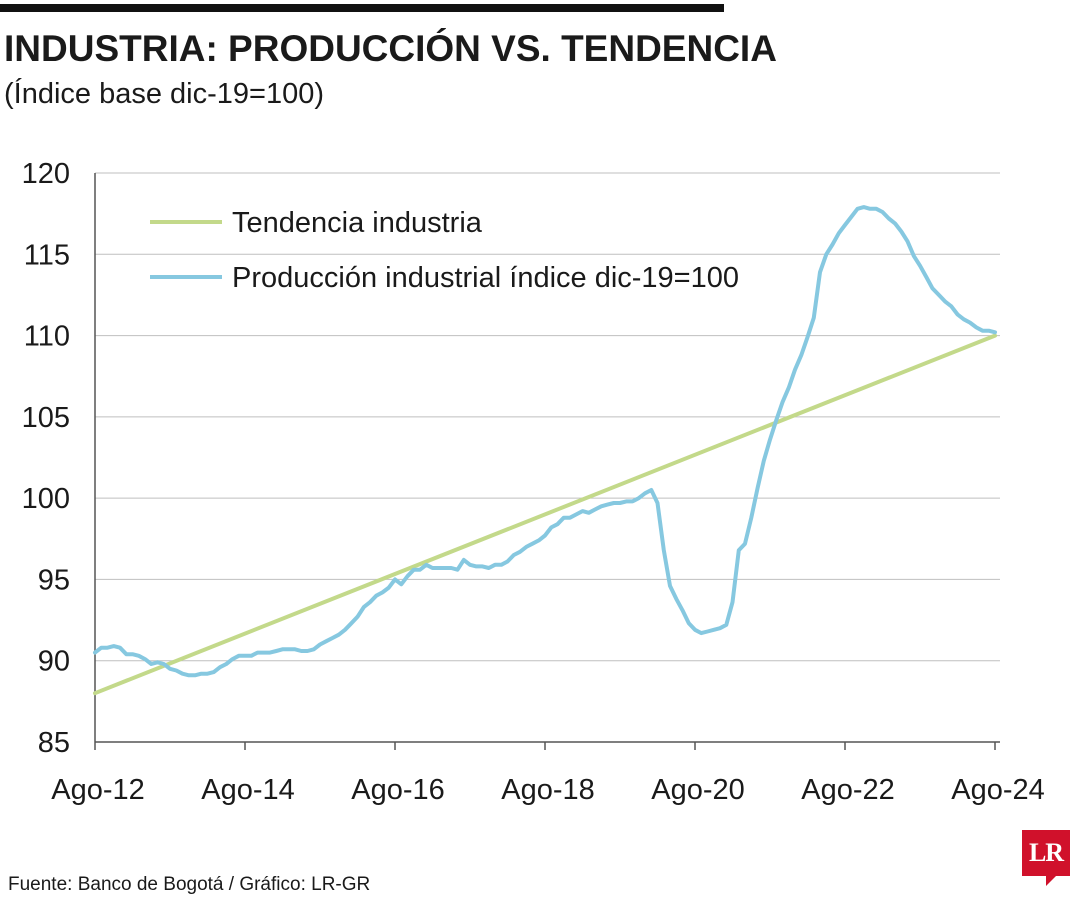 This screenshot has width=1080, height=900. Describe the element at coordinates (1046, 853) in the screenshot. I see `lr-logo: LR` at that location.